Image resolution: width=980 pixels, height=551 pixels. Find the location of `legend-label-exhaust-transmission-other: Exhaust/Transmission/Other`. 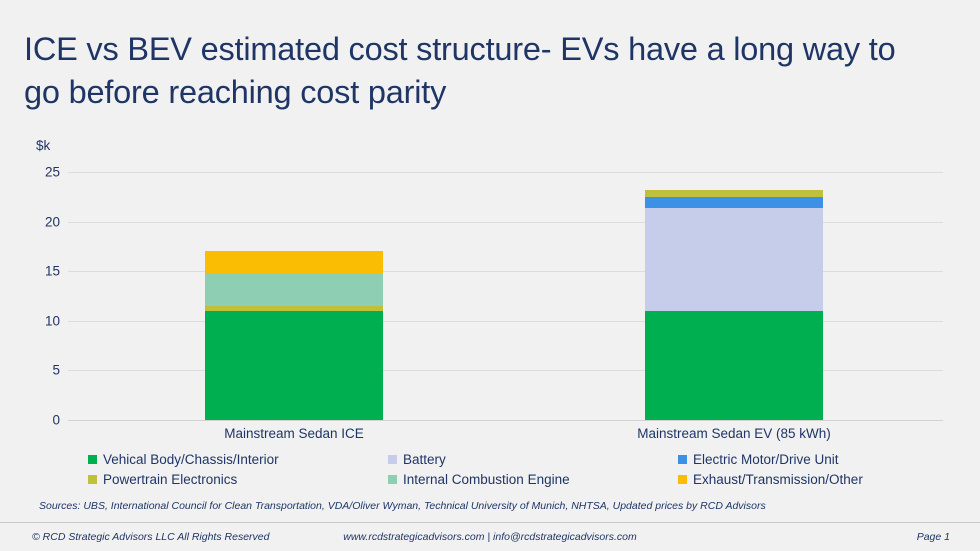

legend-label-exhaust-transmission-other: Exhaust/Transmission/Other is located at coordinates (778, 479).